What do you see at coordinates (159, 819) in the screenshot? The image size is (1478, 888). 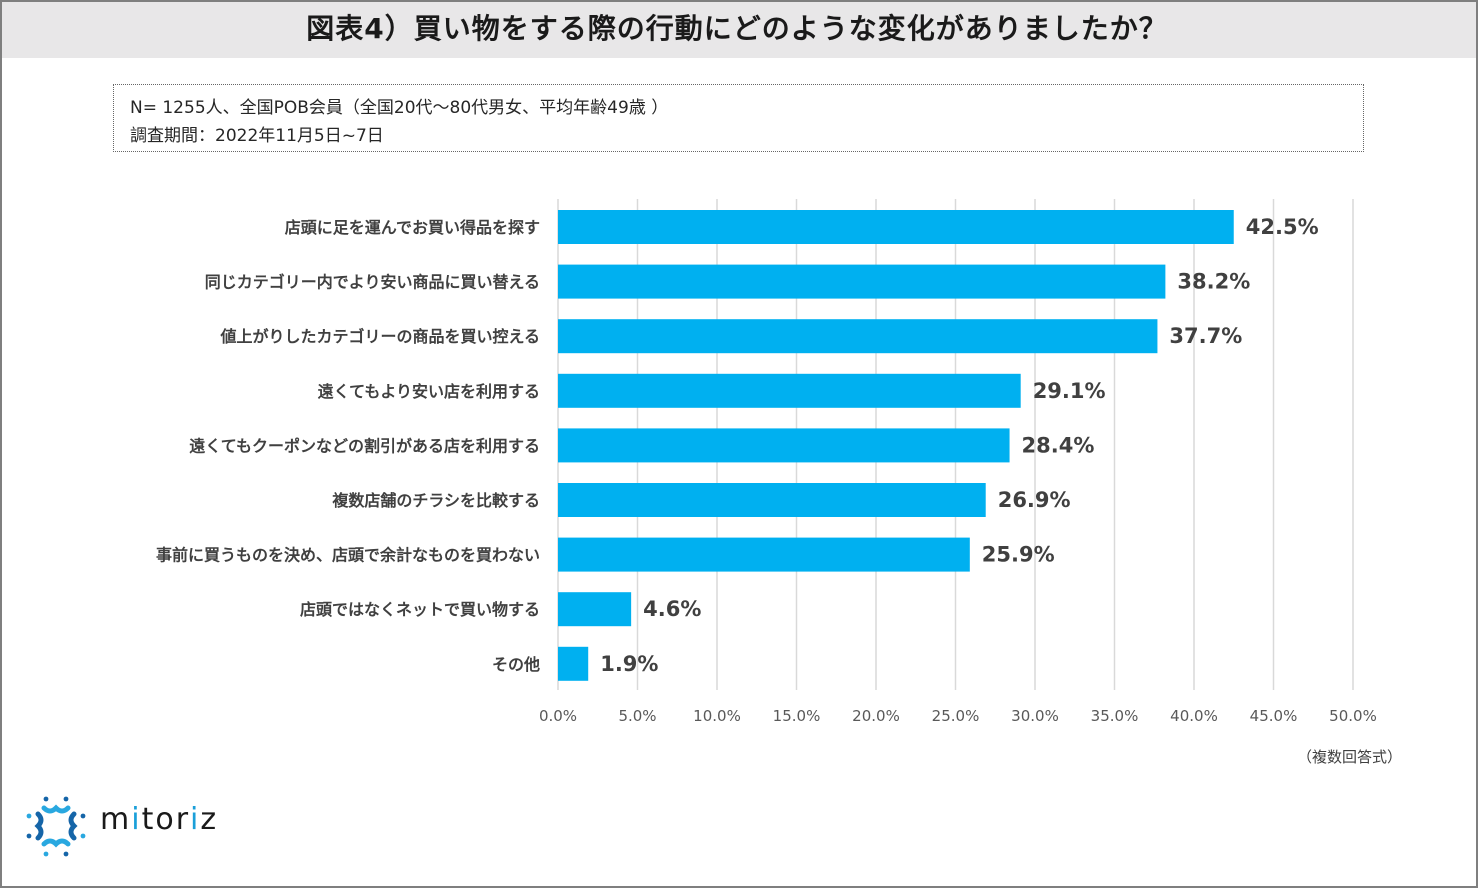 I see `logo-wordmark: mitoriz` at bounding box center [159, 819].